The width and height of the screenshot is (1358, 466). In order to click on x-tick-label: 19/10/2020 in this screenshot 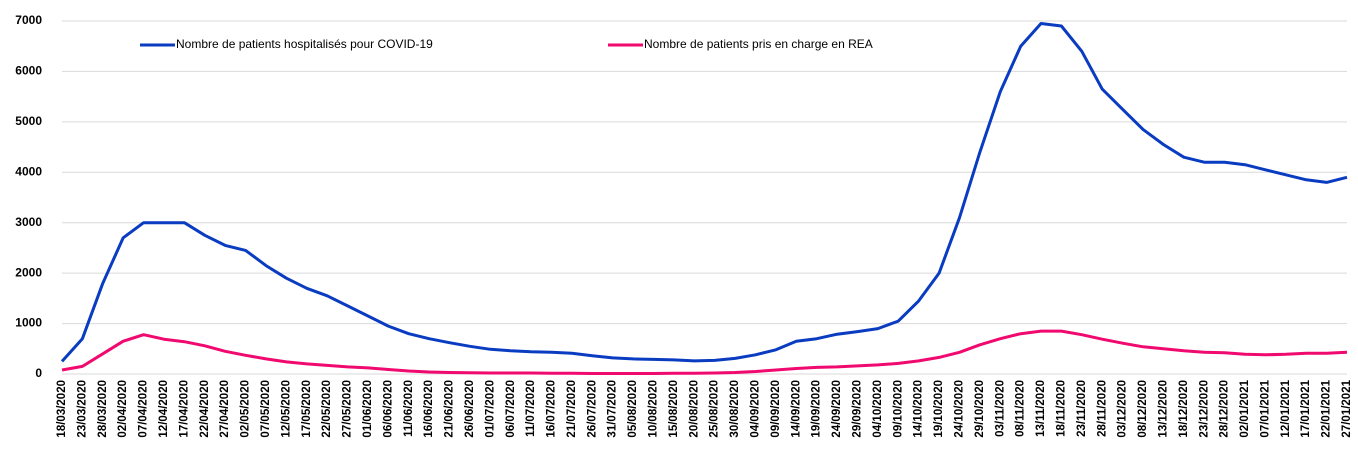, I will do `click(939, 409)`.